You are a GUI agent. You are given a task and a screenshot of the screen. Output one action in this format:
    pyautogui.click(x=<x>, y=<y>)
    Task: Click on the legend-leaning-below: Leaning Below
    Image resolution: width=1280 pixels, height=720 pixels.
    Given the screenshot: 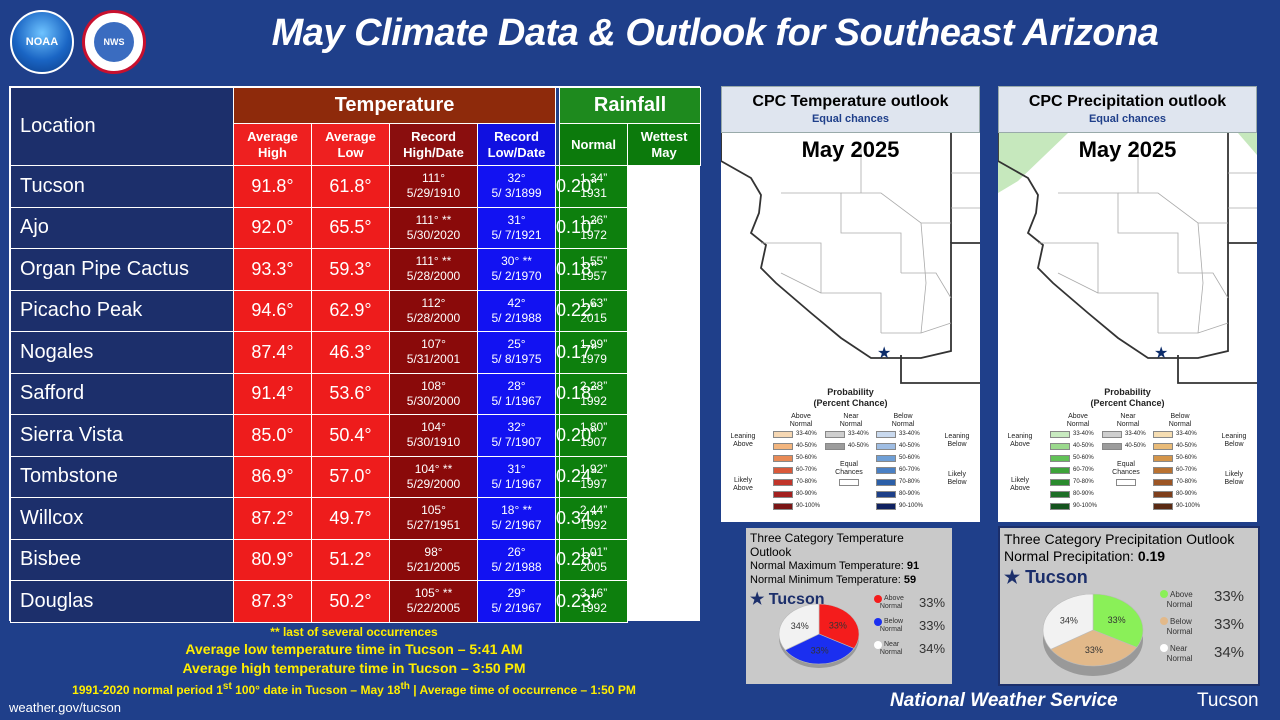 What is the action you would take?
    pyautogui.click(x=1234, y=440)
    